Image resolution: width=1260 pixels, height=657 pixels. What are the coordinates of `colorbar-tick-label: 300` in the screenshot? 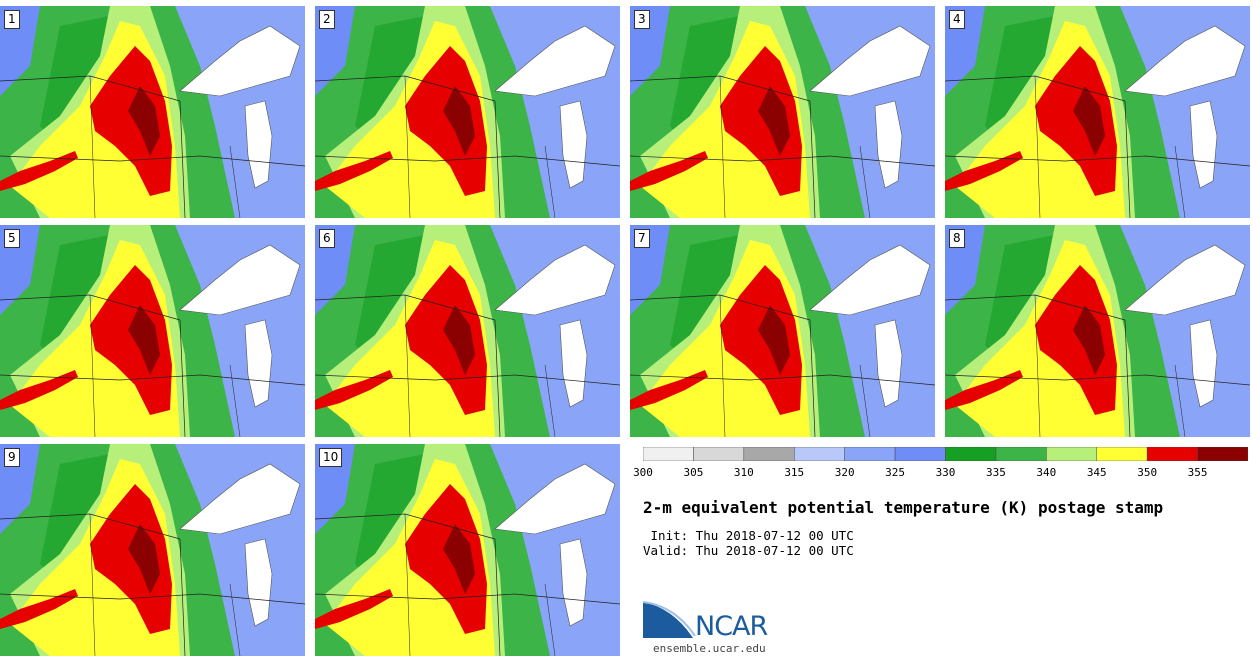 It's located at (643, 472).